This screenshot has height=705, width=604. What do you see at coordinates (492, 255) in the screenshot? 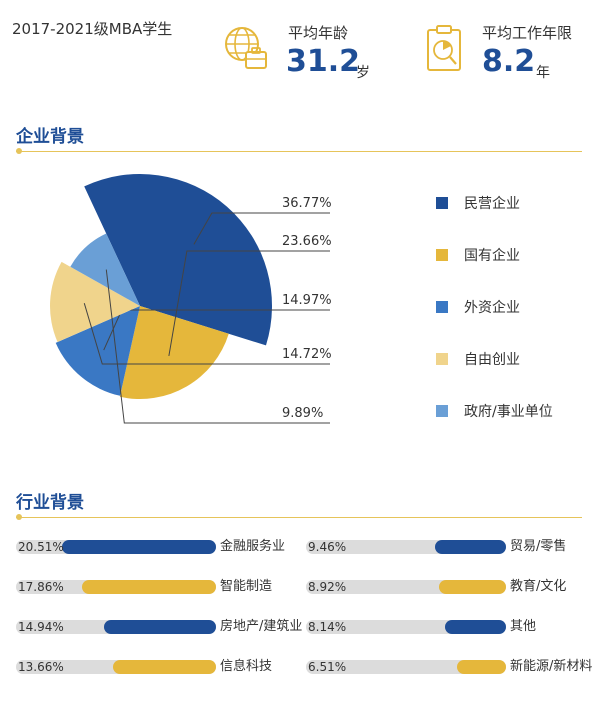
I see `legend-label: 国有企业` at bounding box center [492, 255].